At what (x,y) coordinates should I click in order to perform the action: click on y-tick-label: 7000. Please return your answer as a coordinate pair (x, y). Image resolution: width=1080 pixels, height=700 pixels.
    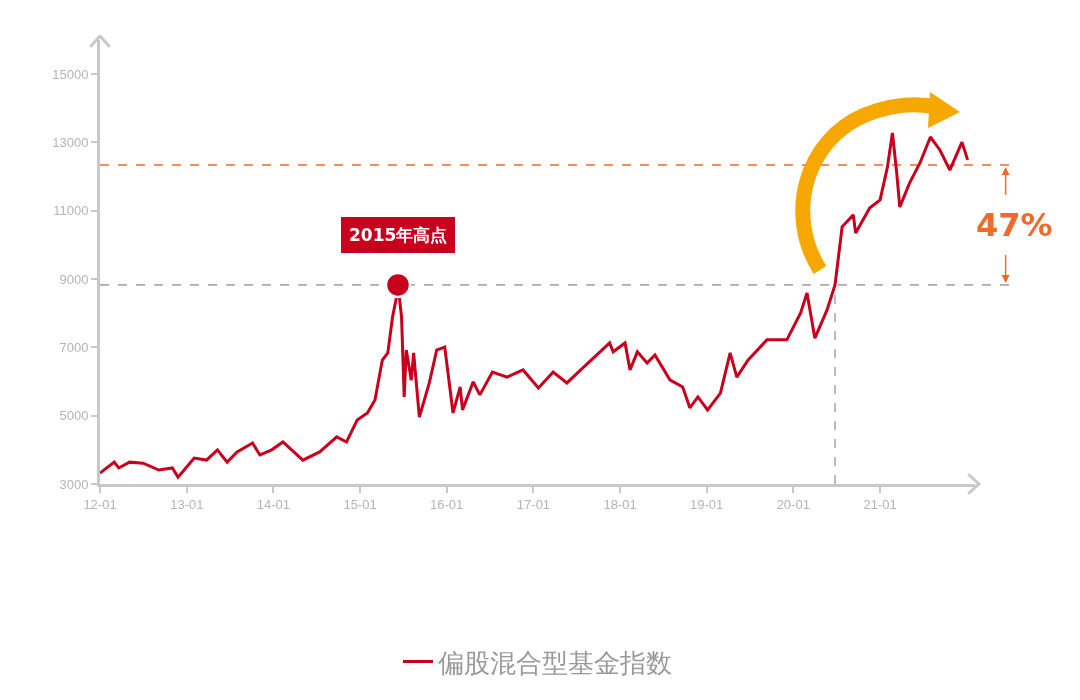
    Looking at the image, I should click on (74, 347).